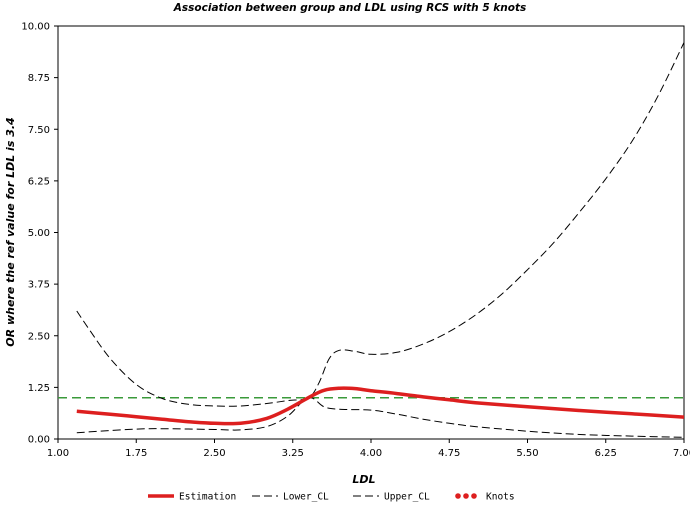  What do you see at coordinates (380, 406) in the screenshot?
I see `series-line-estimation` at bounding box center [380, 406].